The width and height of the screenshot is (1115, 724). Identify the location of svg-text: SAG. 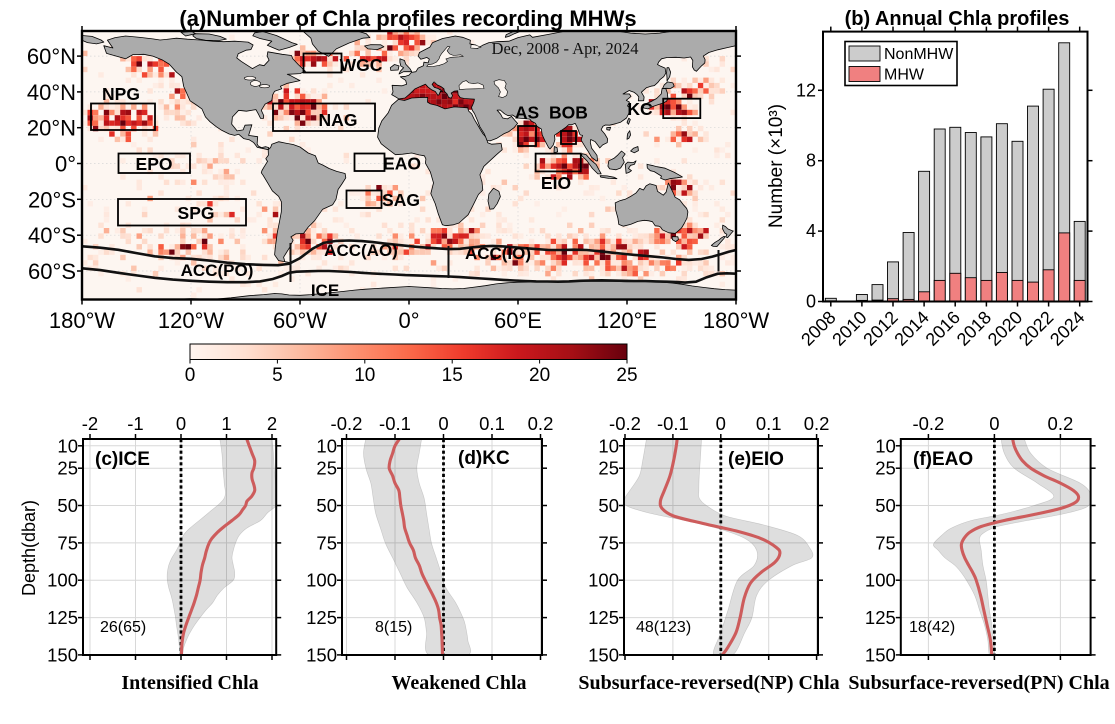
(401, 200).